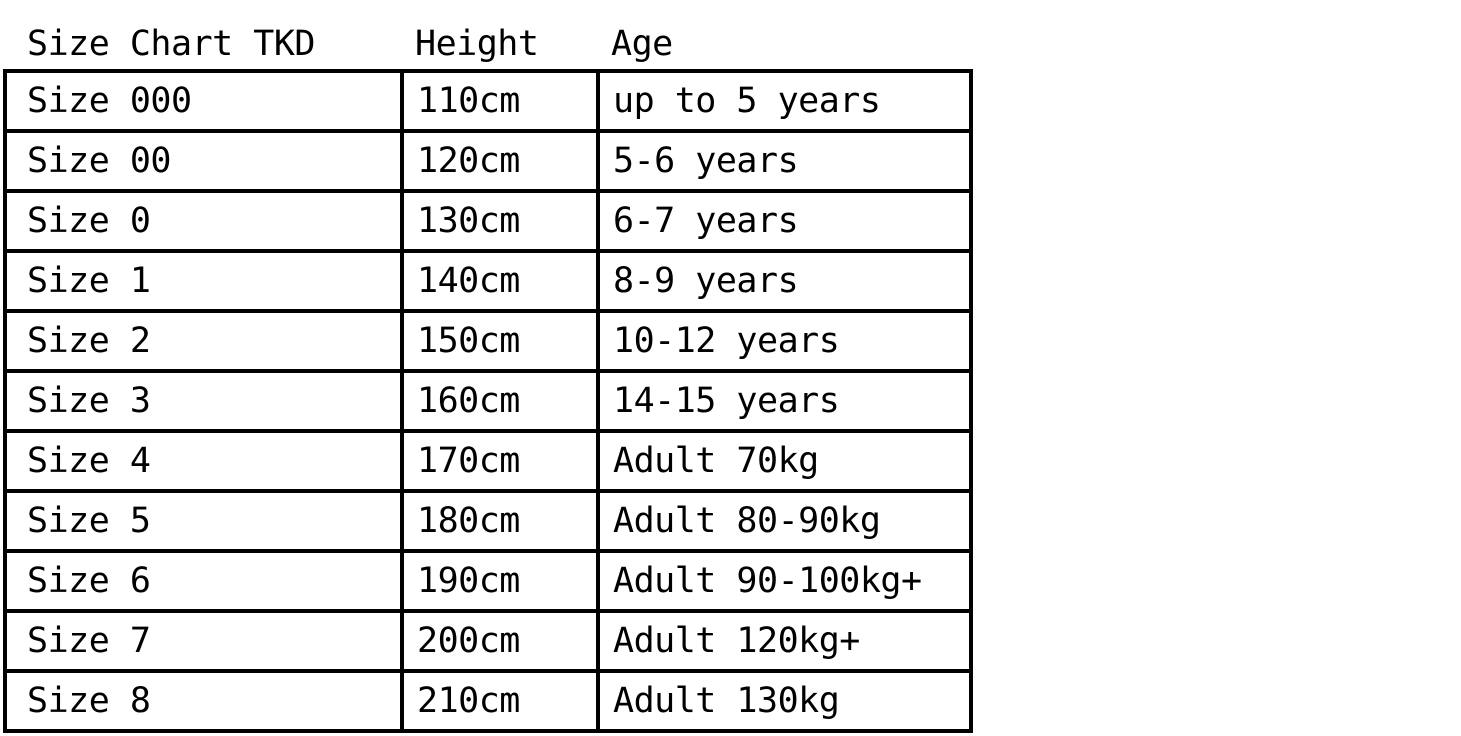  What do you see at coordinates (784, 521) in the screenshot?
I see `age-cell: Adult 80-90kg` at bounding box center [784, 521].